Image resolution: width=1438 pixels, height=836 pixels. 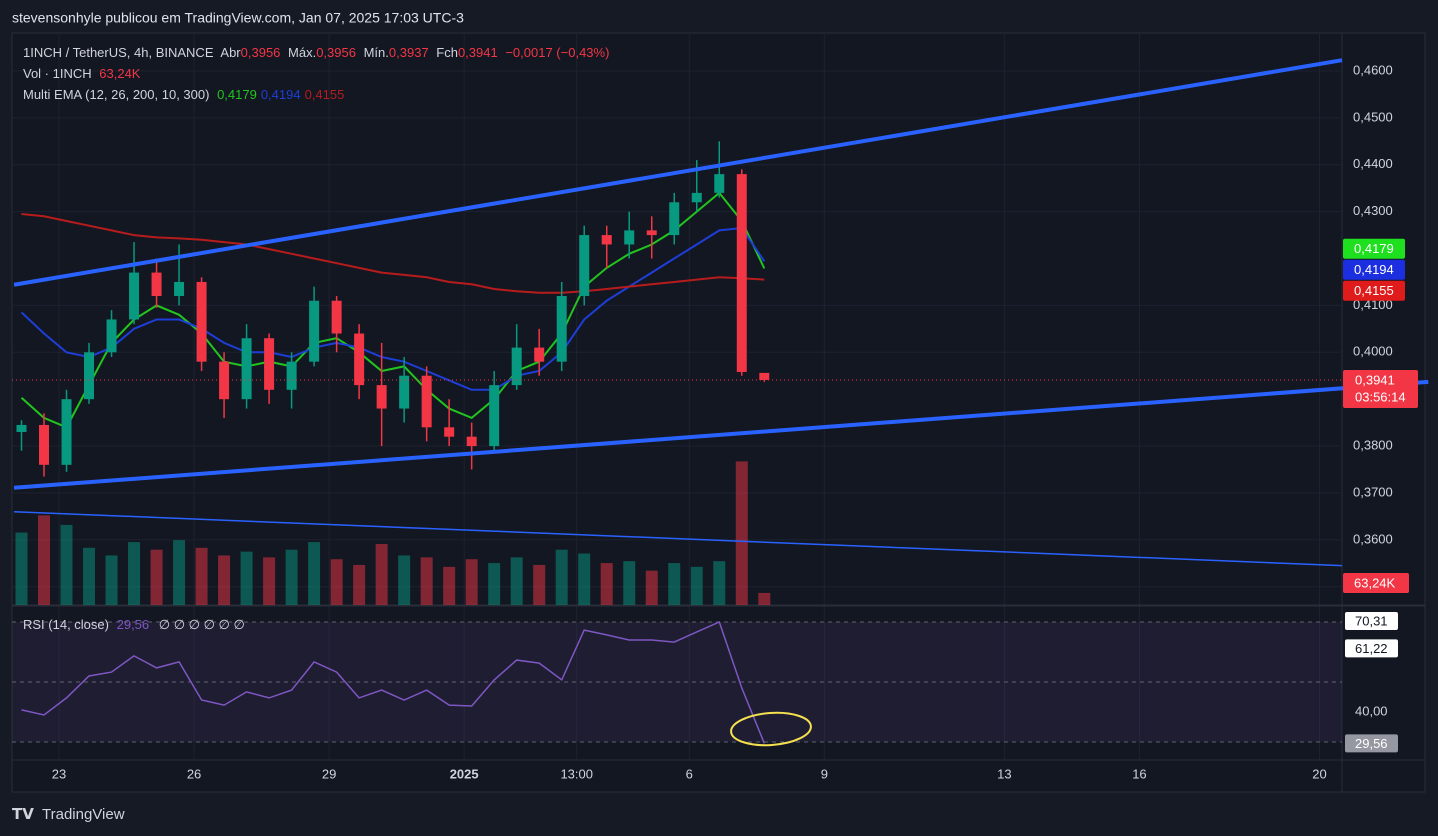 What do you see at coordinates (66, 624) in the screenshot?
I see `rsi-title: RSI (14, close)` at bounding box center [66, 624].